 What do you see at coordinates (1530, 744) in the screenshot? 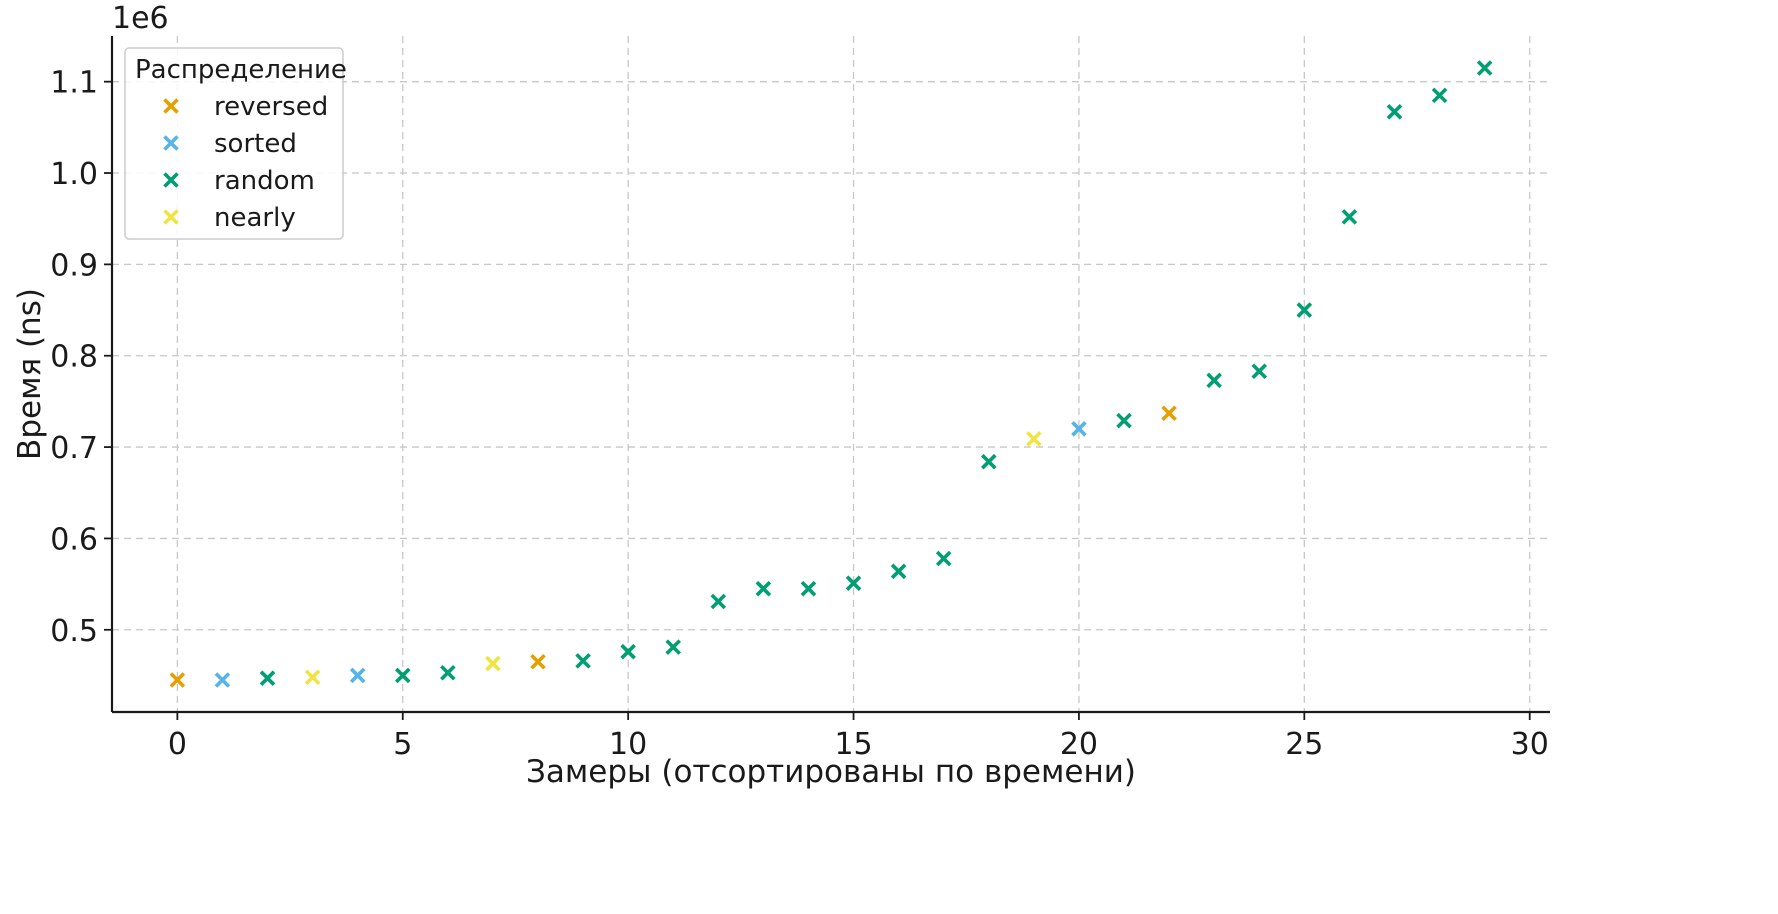
I see `x-tick-label: 30` at bounding box center [1530, 744].